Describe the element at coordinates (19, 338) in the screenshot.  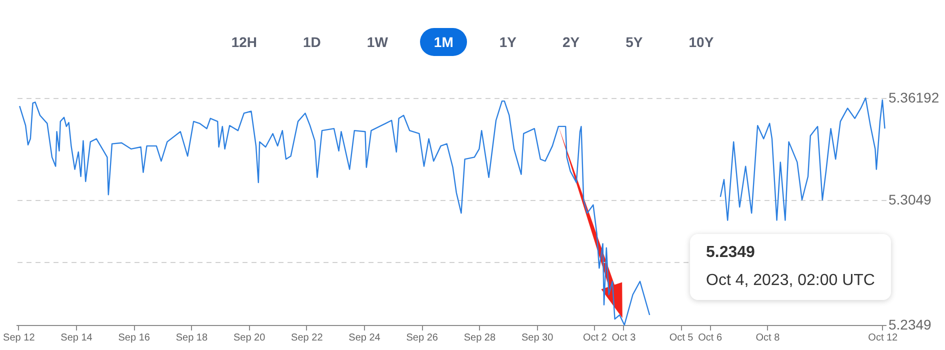
I see `x-tick-label: Sep 12` at that location.